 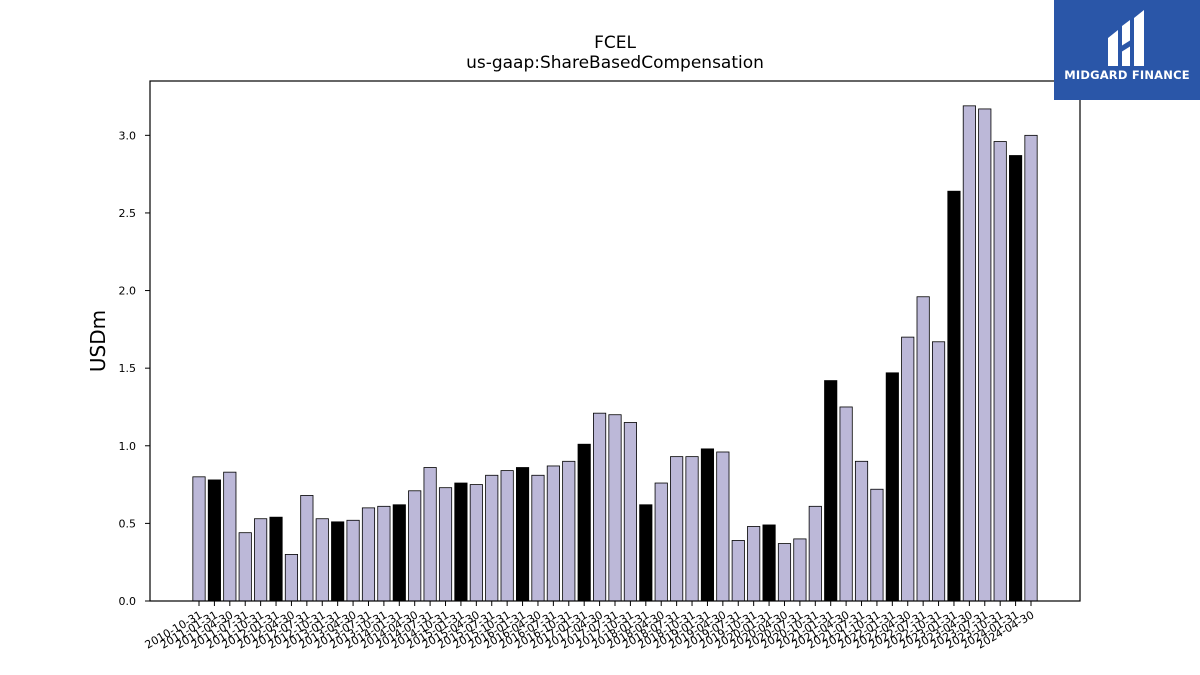 What do you see at coordinates (128, 368) in the screenshot?
I see `y-tick-label: 1.5` at bounding box center [128, 368].